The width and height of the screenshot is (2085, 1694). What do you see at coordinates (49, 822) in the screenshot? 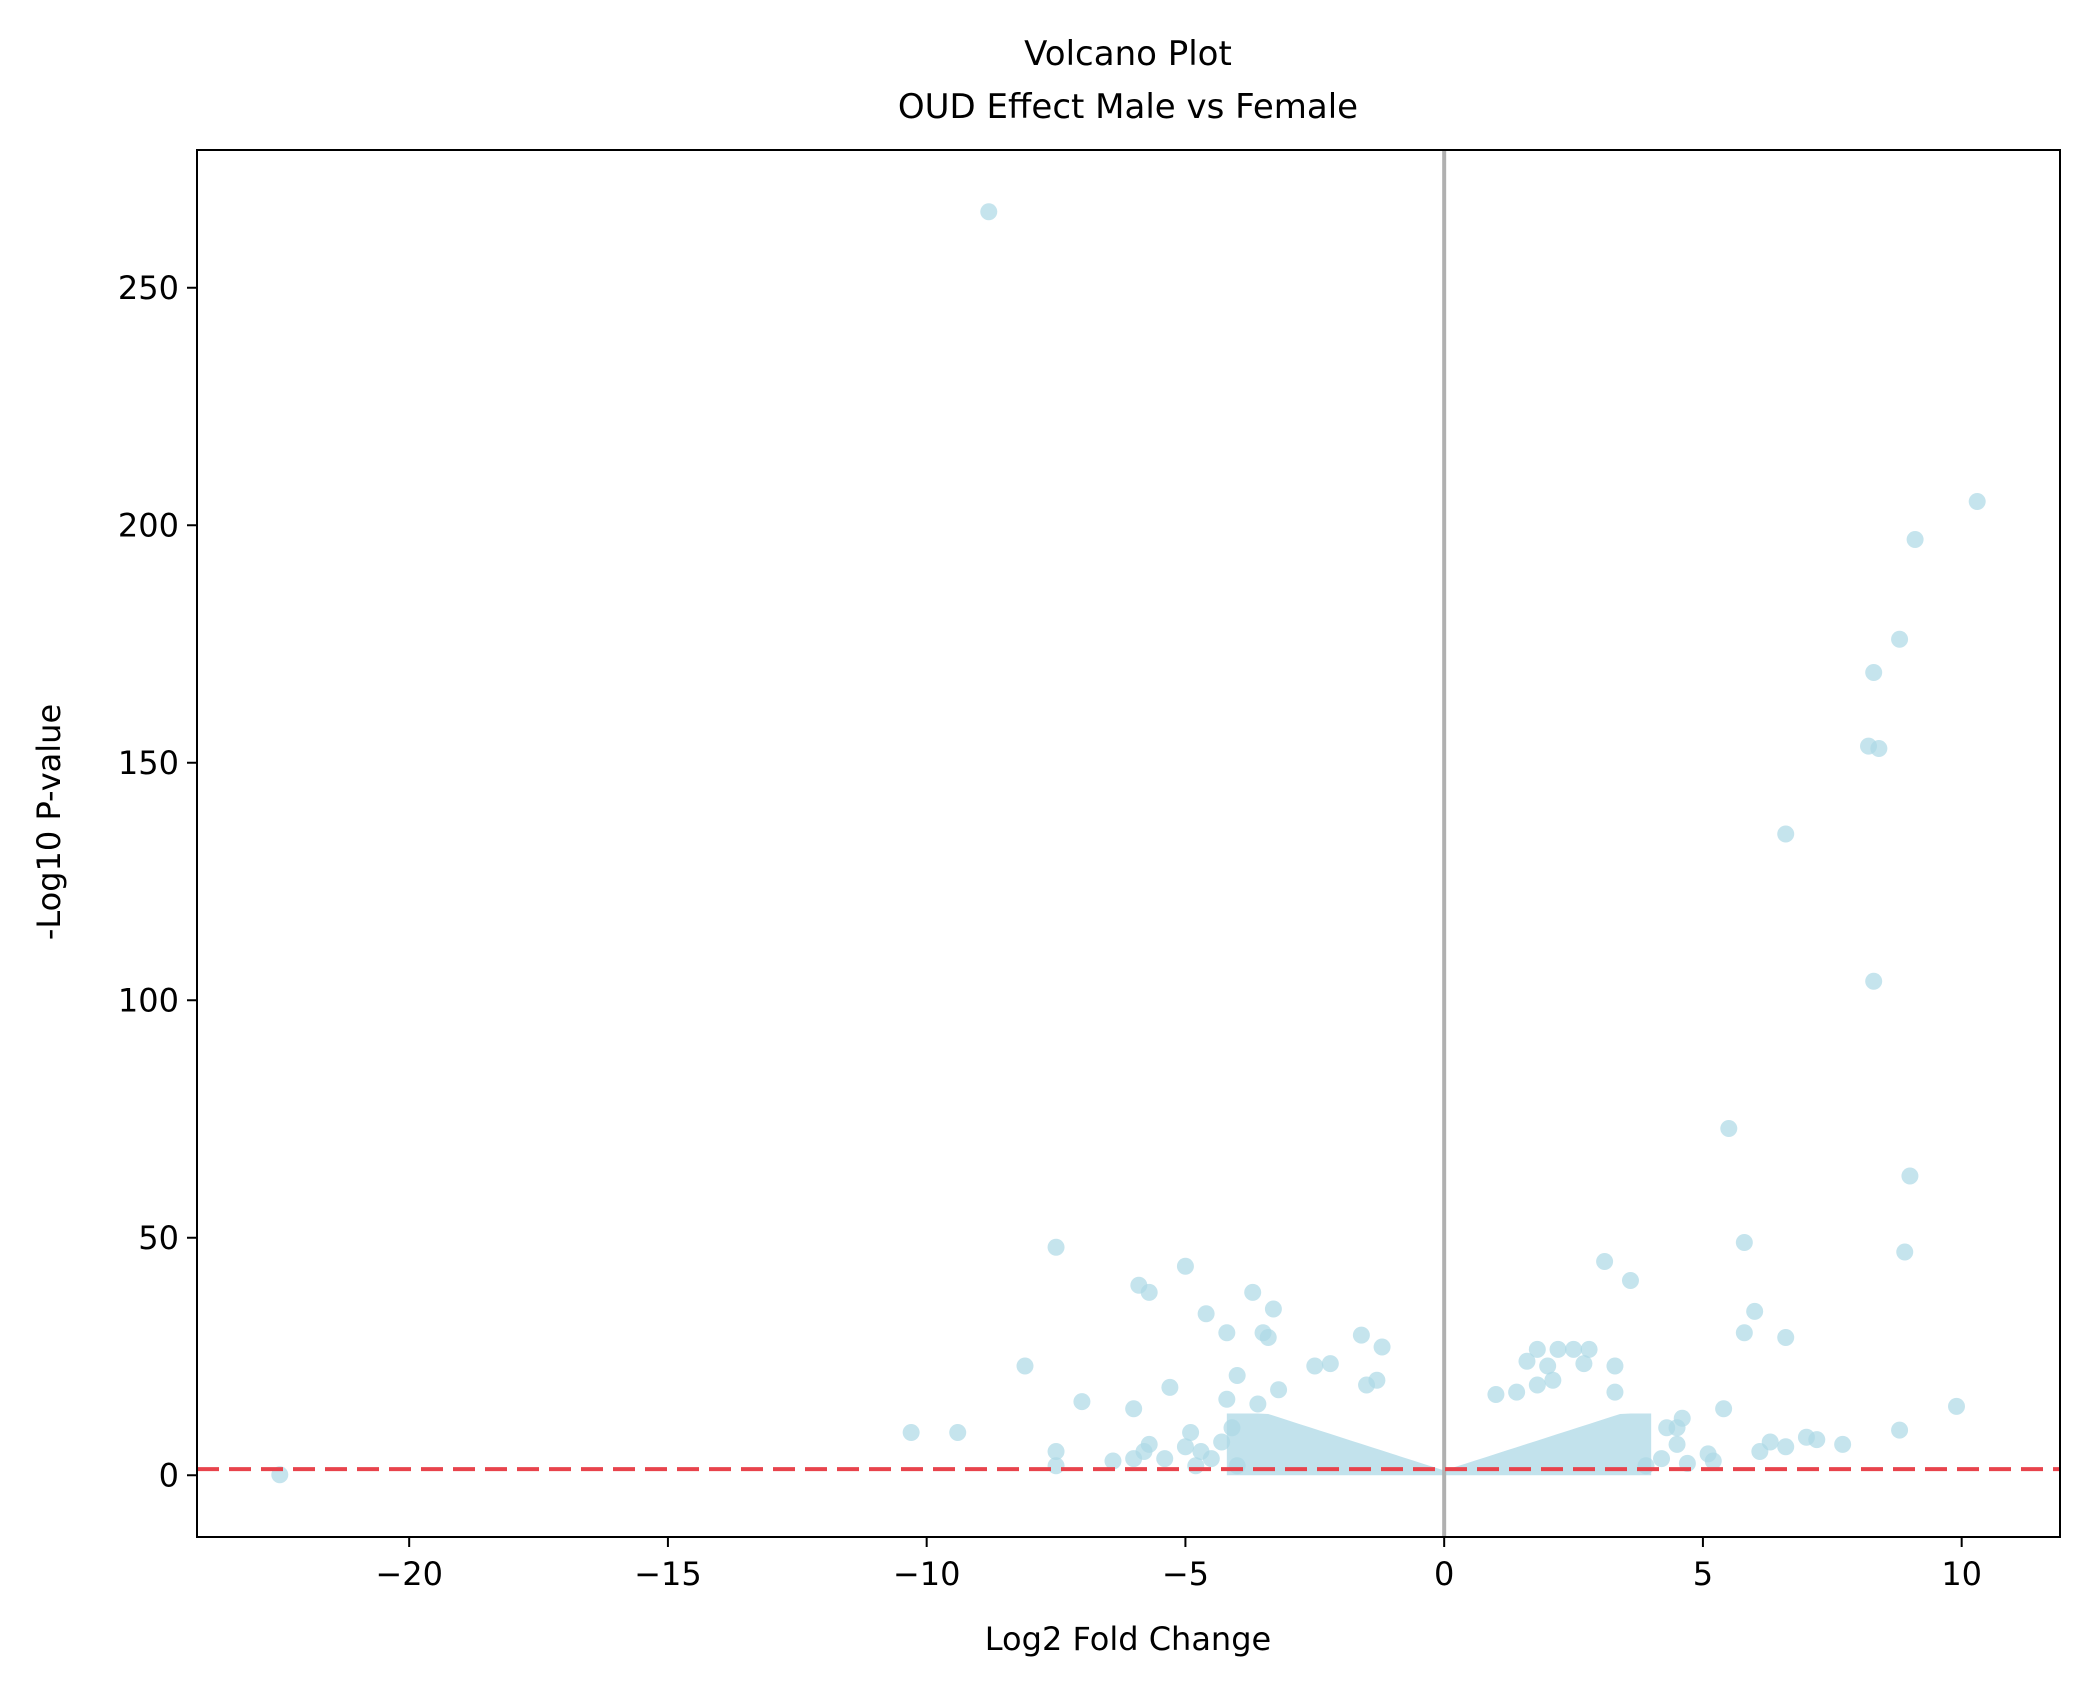
I see `y-axis-label: -Log10 P-value` at bounding box center [49, 822].